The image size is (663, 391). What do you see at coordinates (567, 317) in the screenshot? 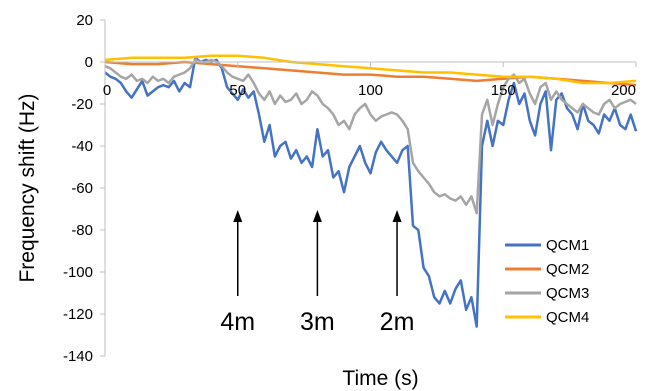
I see `legend-label: QCM4` at bounding box center [567, 317].